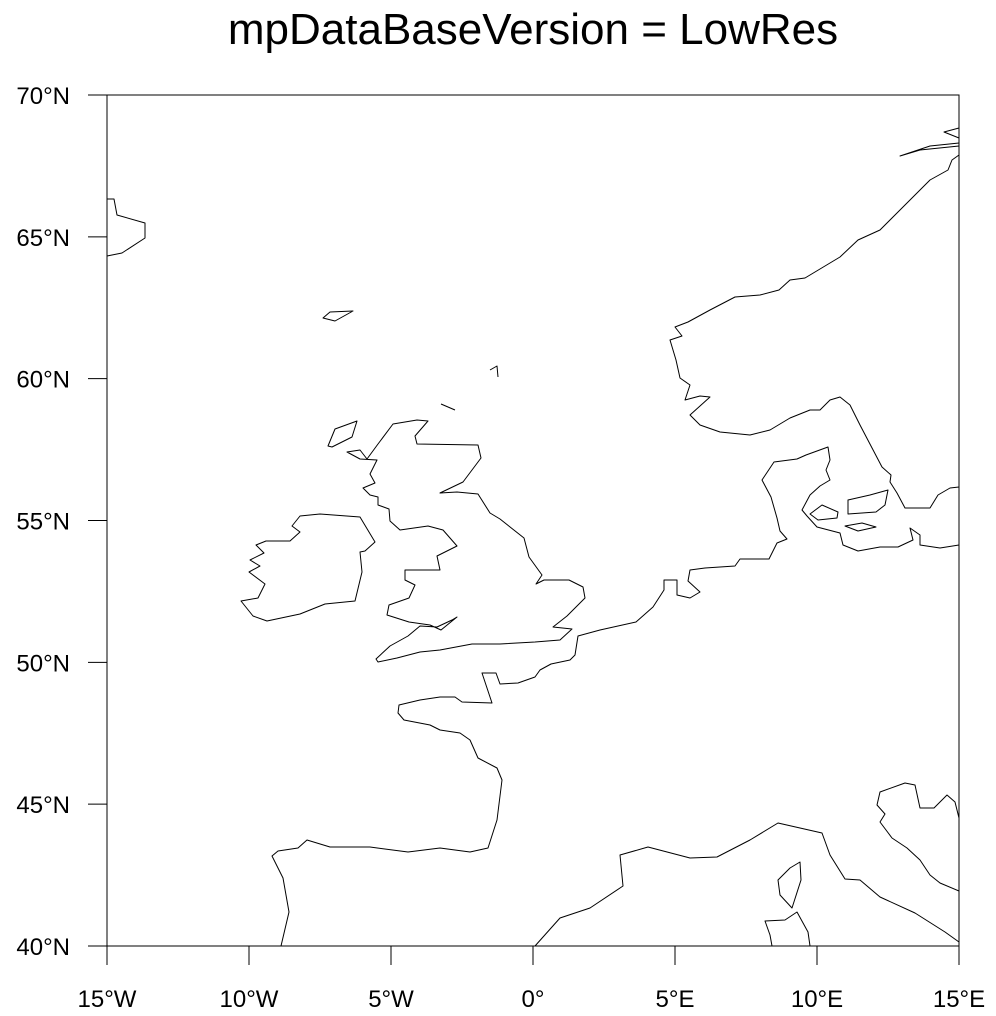 Image resolution: width=996 pixels, height=1016 pixels. I want to click on map-title: mpDataBaseVersion = LowRes, so click(533, 29).